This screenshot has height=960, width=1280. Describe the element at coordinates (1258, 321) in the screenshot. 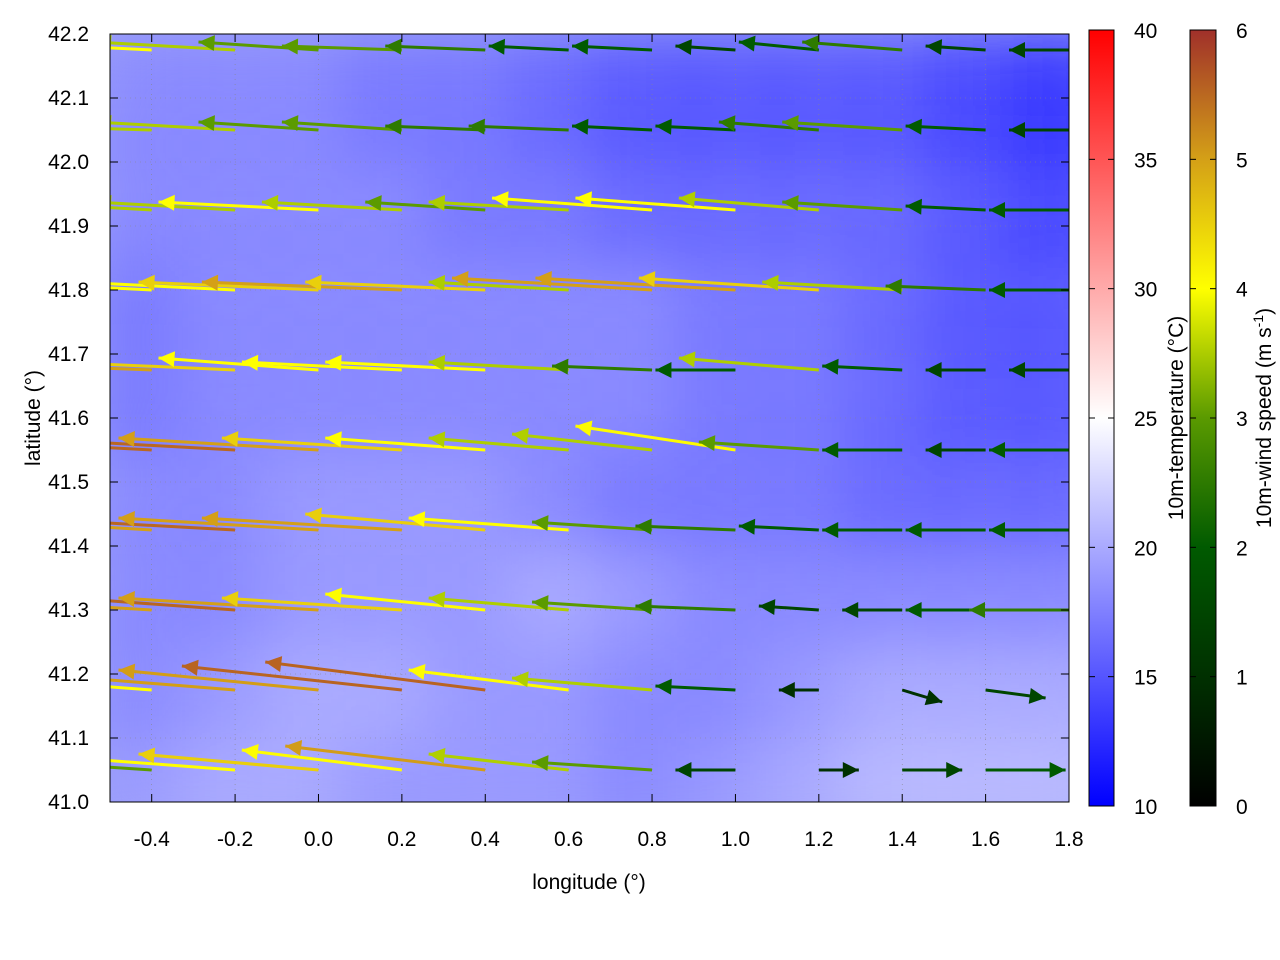

I see `wind-label-sup: -1` at that location.